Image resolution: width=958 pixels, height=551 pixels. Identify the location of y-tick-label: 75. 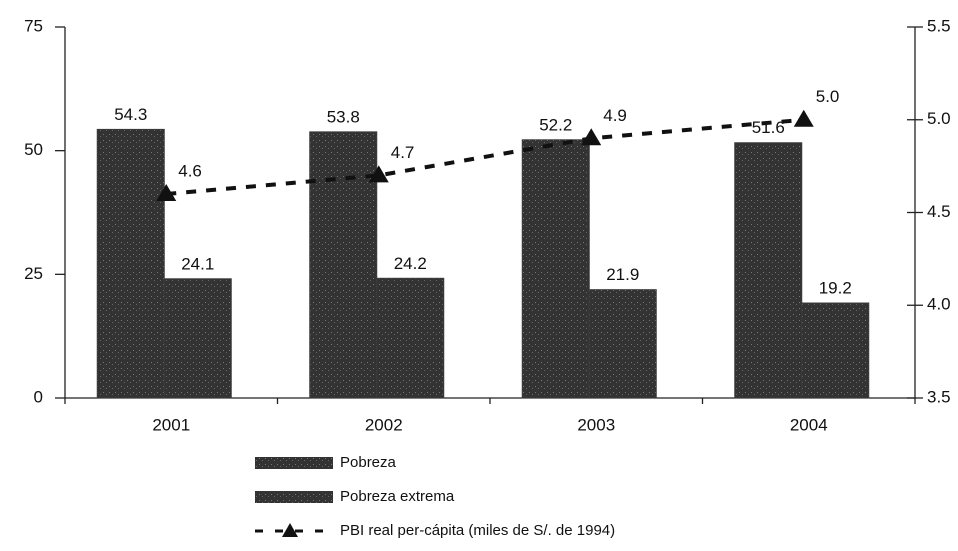
(33, 25).